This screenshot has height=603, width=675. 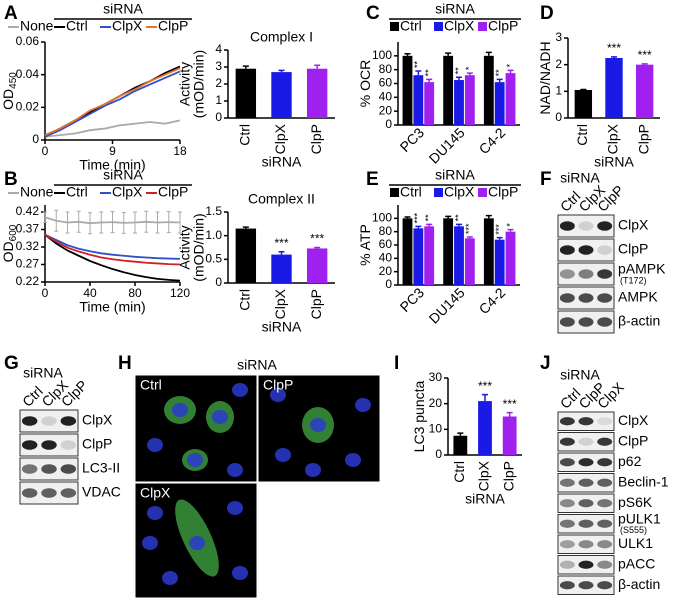 What do you see at coordinates (245, 135) in the screenshot?
I see `x-tick-label: Ctrl` at bounding box center [245, 135].